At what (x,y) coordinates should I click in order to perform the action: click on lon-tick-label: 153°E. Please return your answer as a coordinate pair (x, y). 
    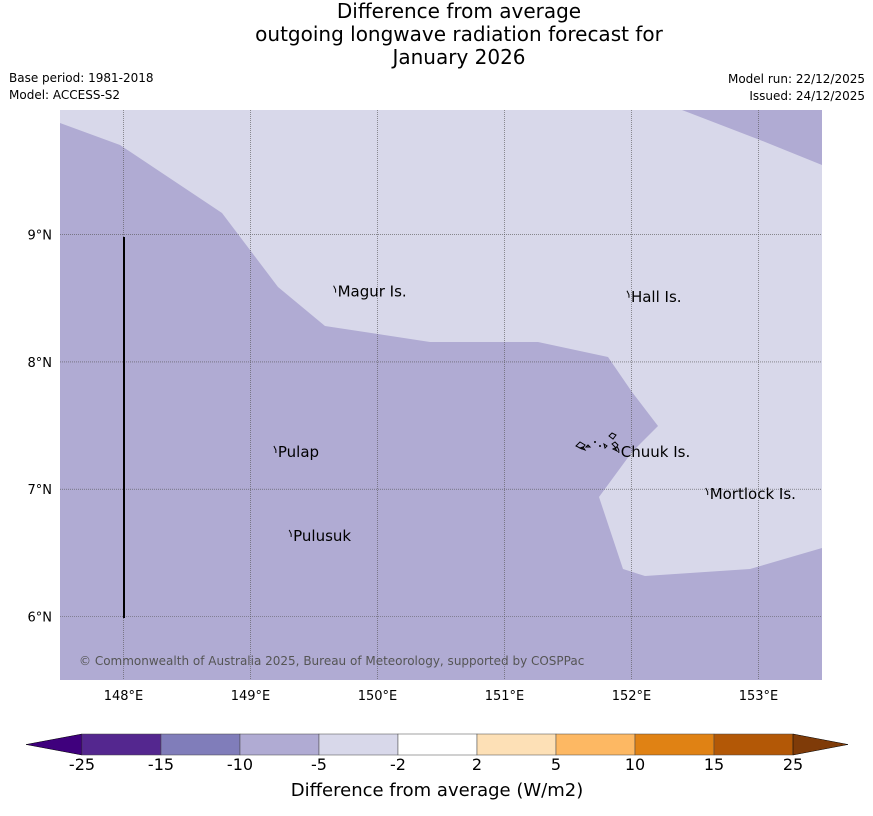
    Looking at the image, I should click on (759, 696).